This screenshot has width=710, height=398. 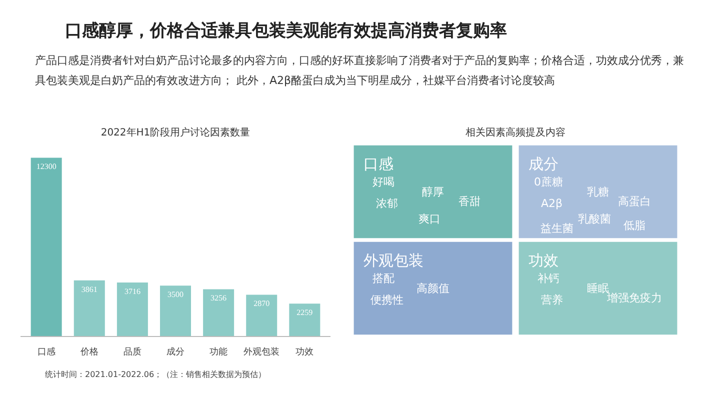 I want to click on text: 高颜值, so click(x=433, y=288).